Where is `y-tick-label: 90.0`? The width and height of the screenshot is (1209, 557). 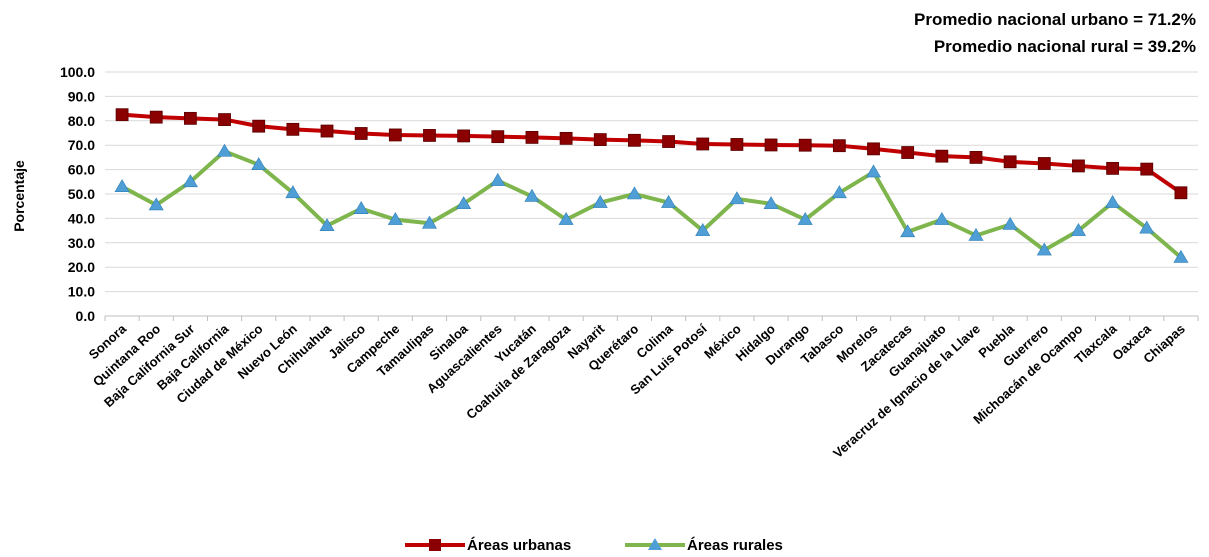 y-tick-label: 90.0 is located at coordinates (81, 96).